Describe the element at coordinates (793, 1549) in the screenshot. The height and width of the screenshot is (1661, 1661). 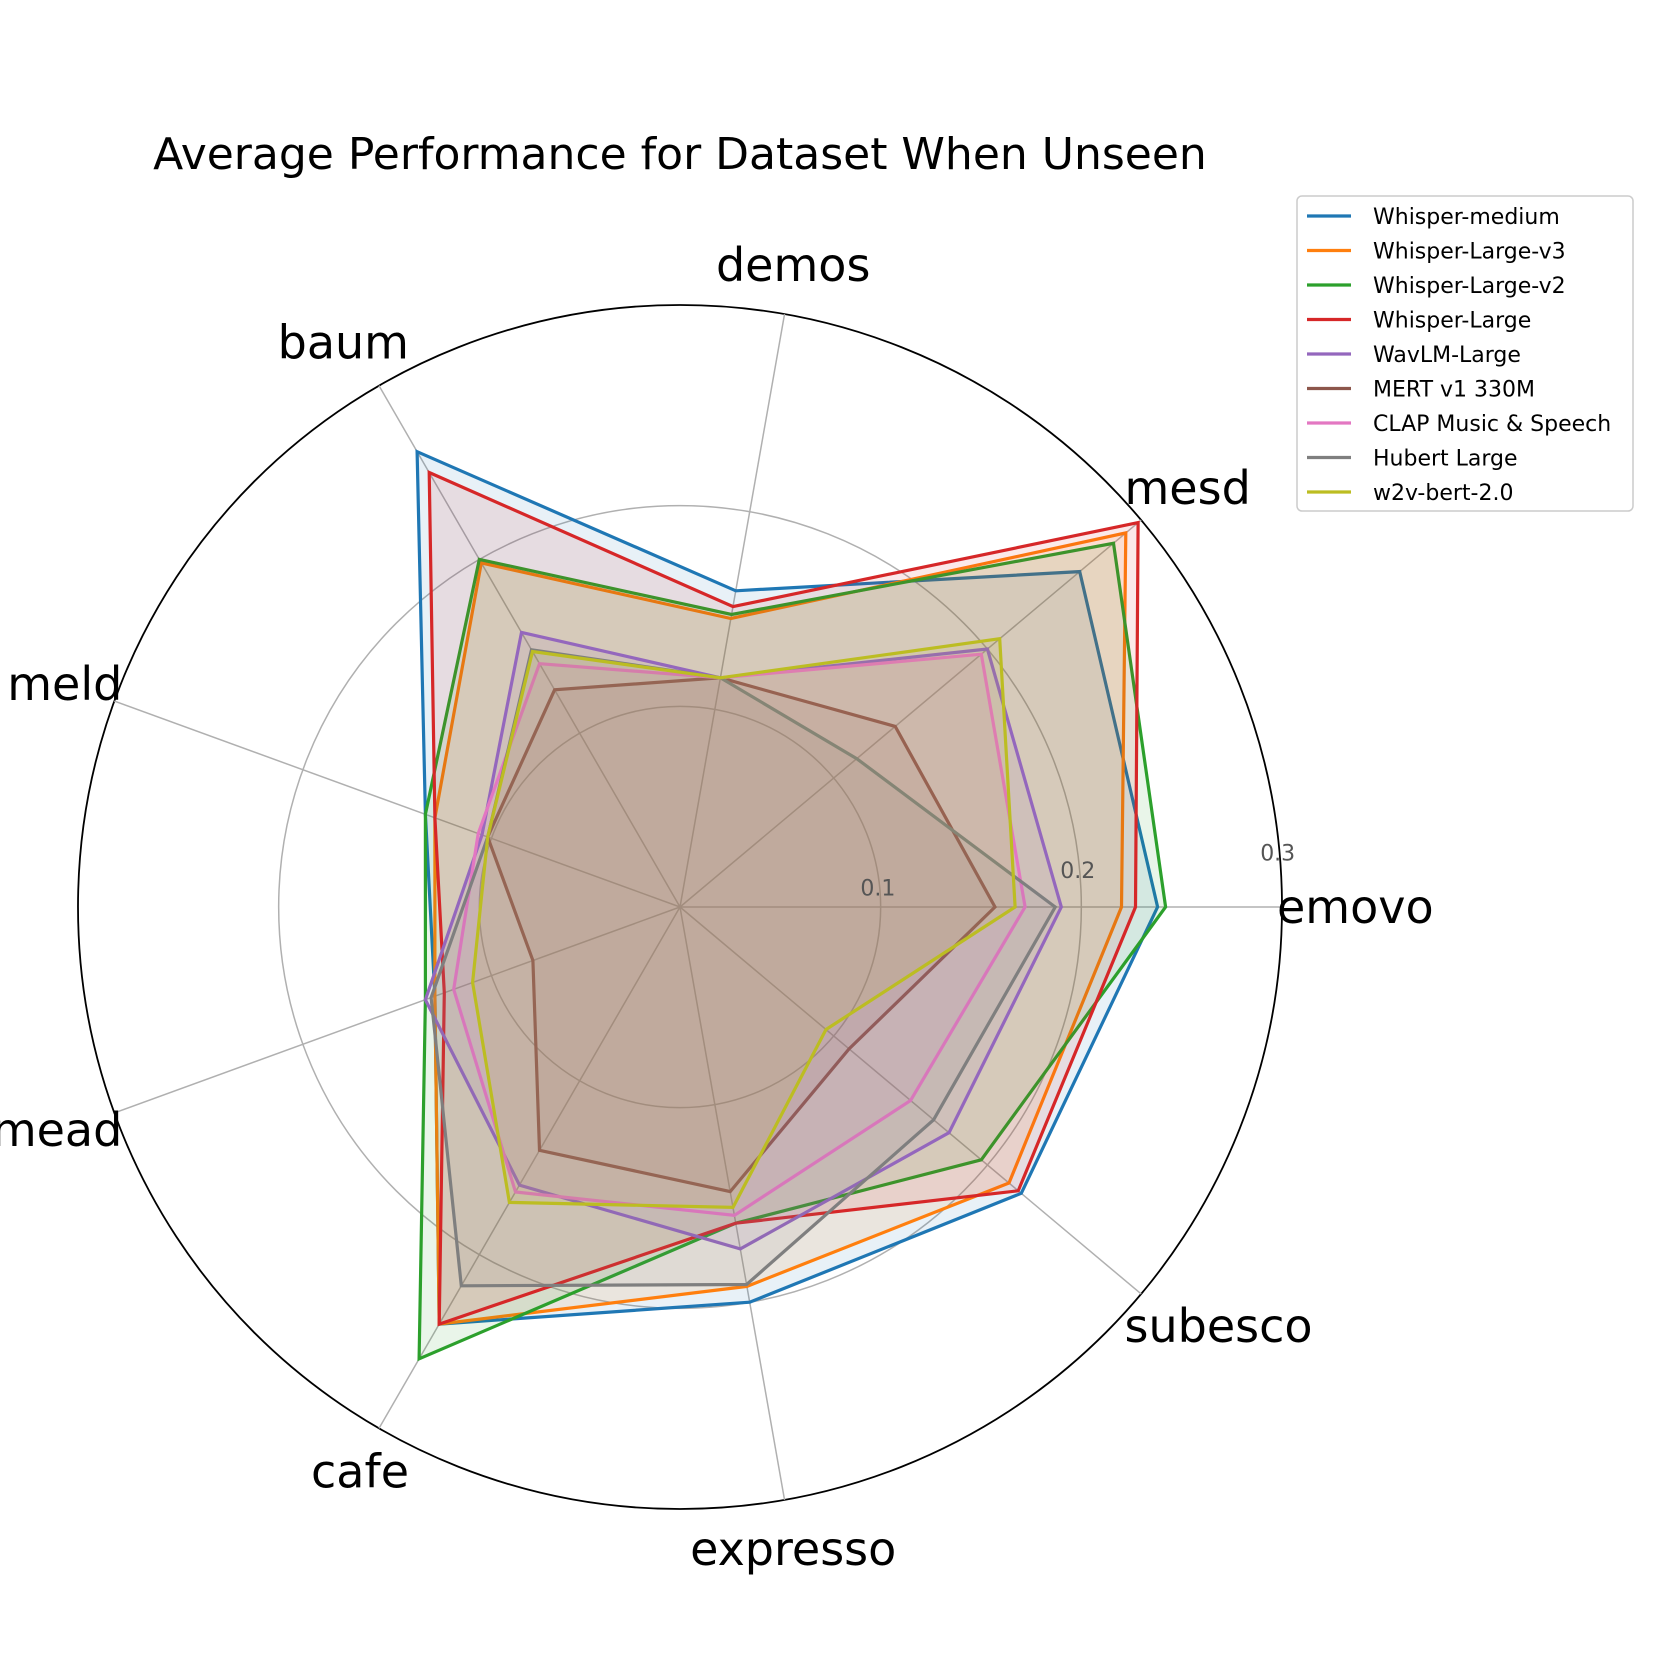
I see `category-label-expresso: expresso` at that location.